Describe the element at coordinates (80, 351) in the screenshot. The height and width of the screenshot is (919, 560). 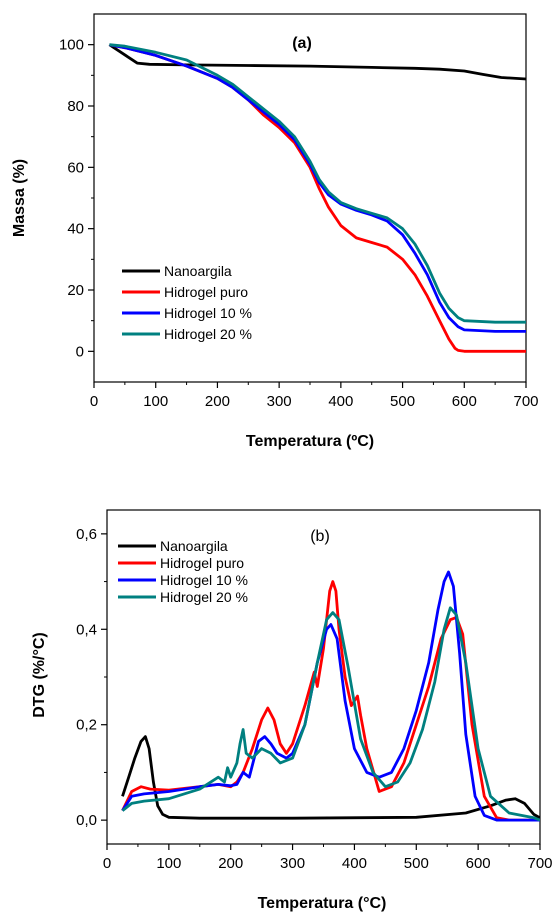
I see `y-tick-label: 0` at that location.